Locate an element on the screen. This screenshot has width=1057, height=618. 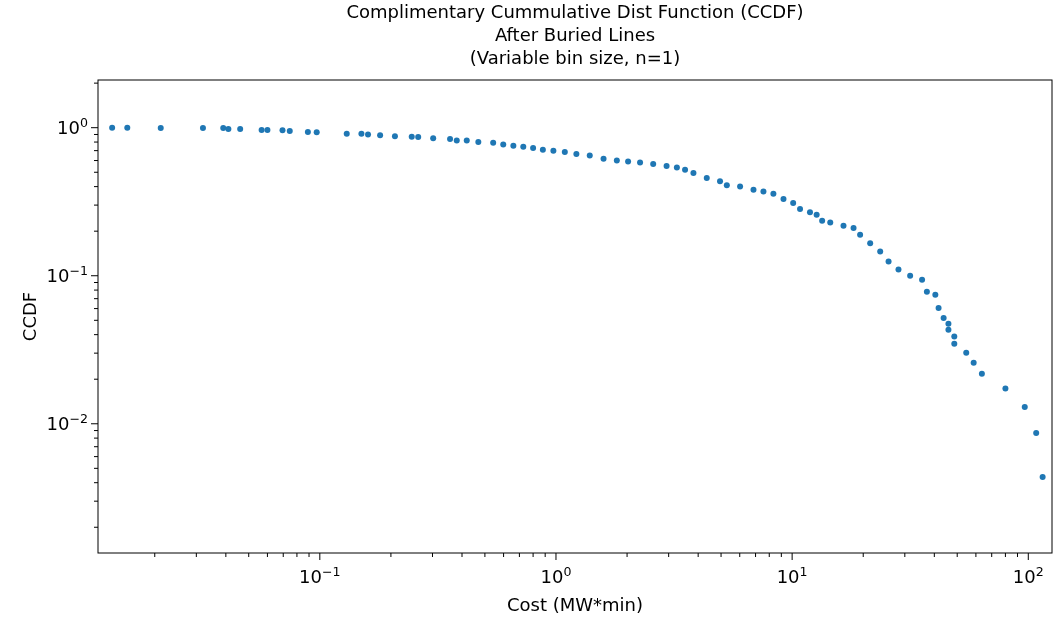
chart-subtitle: After Buried Lines (Variable bin size, n=1) is located at coordinates (575, 46).